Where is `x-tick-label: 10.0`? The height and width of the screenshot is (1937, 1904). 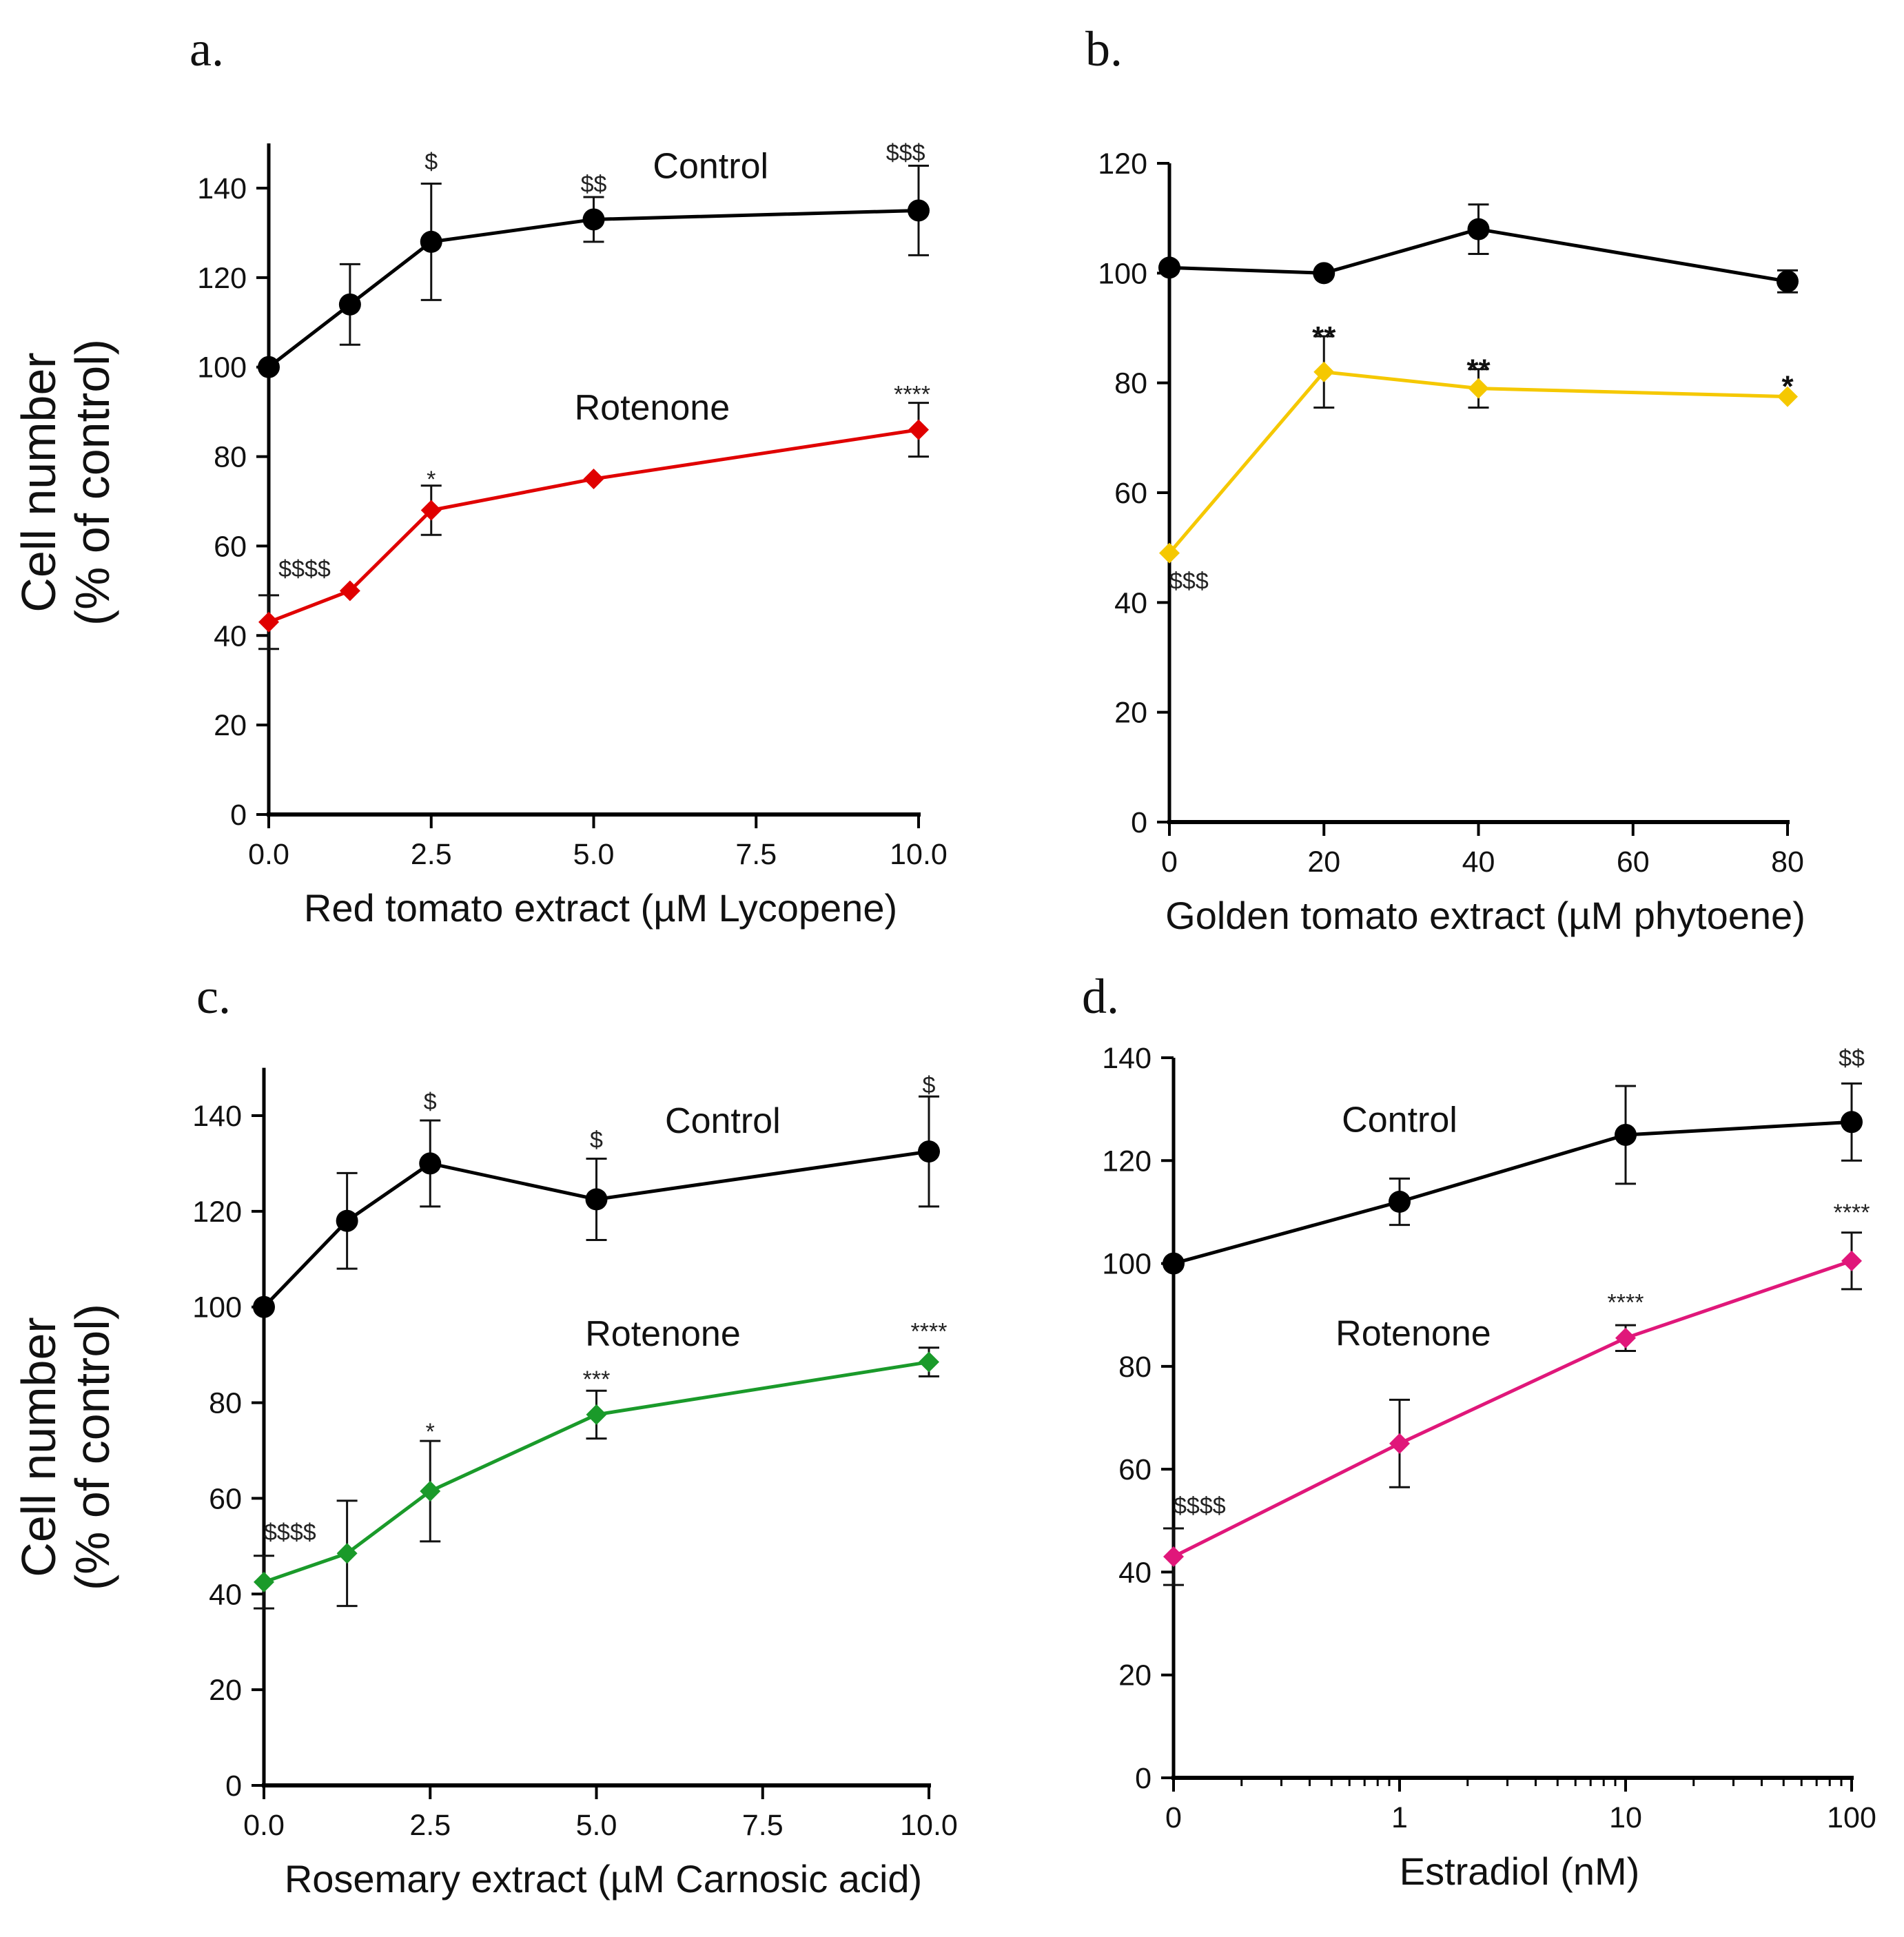
x-tick-label: 10.0 is located at coordinates (929, 1826).